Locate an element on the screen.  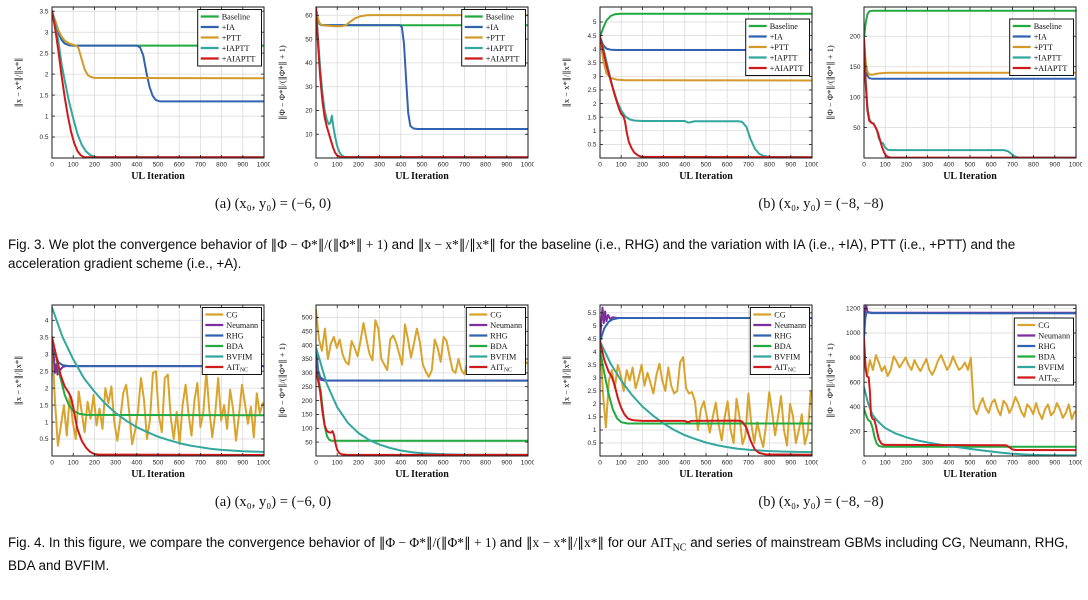
svg-text: 1 is located at coordinates (47, 116).